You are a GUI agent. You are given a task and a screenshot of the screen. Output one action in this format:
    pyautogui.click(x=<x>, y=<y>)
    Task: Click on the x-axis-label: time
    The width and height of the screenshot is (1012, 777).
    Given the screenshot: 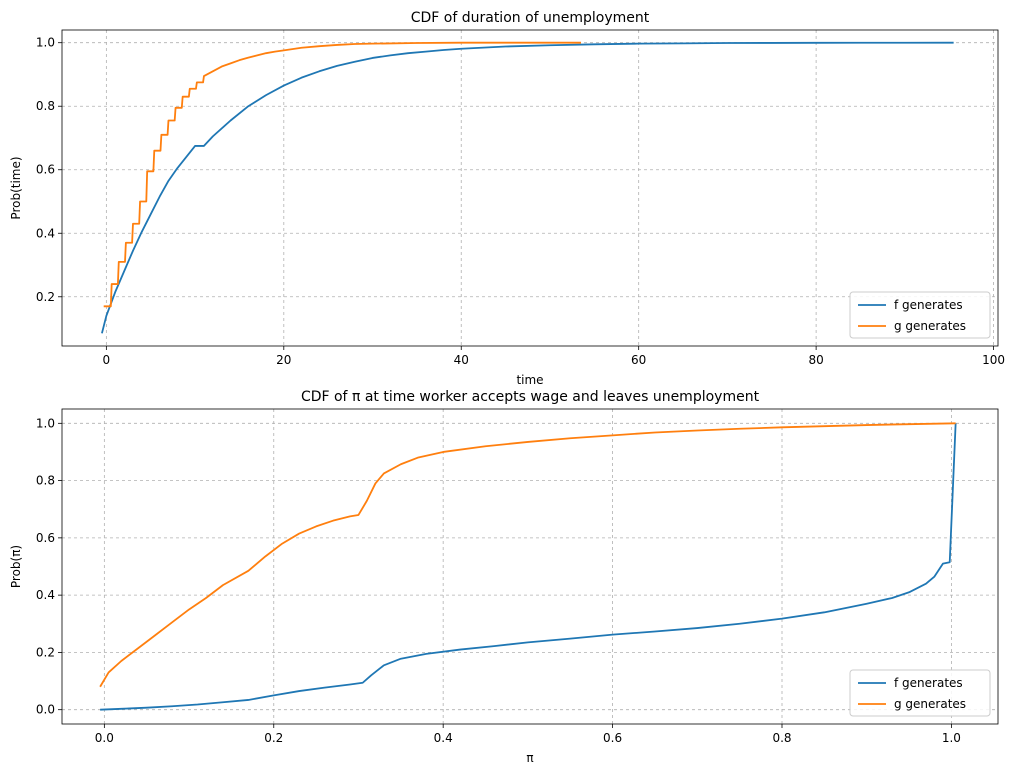 What is the action you would take?
    pyautogui.click(x=529, y=380)
    